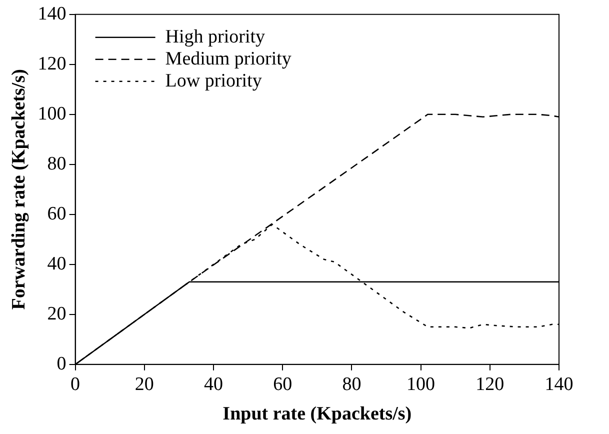  Describe the element at coordinates (215, 37) in the screenshot. I see `legend-label: High priority` at that location.